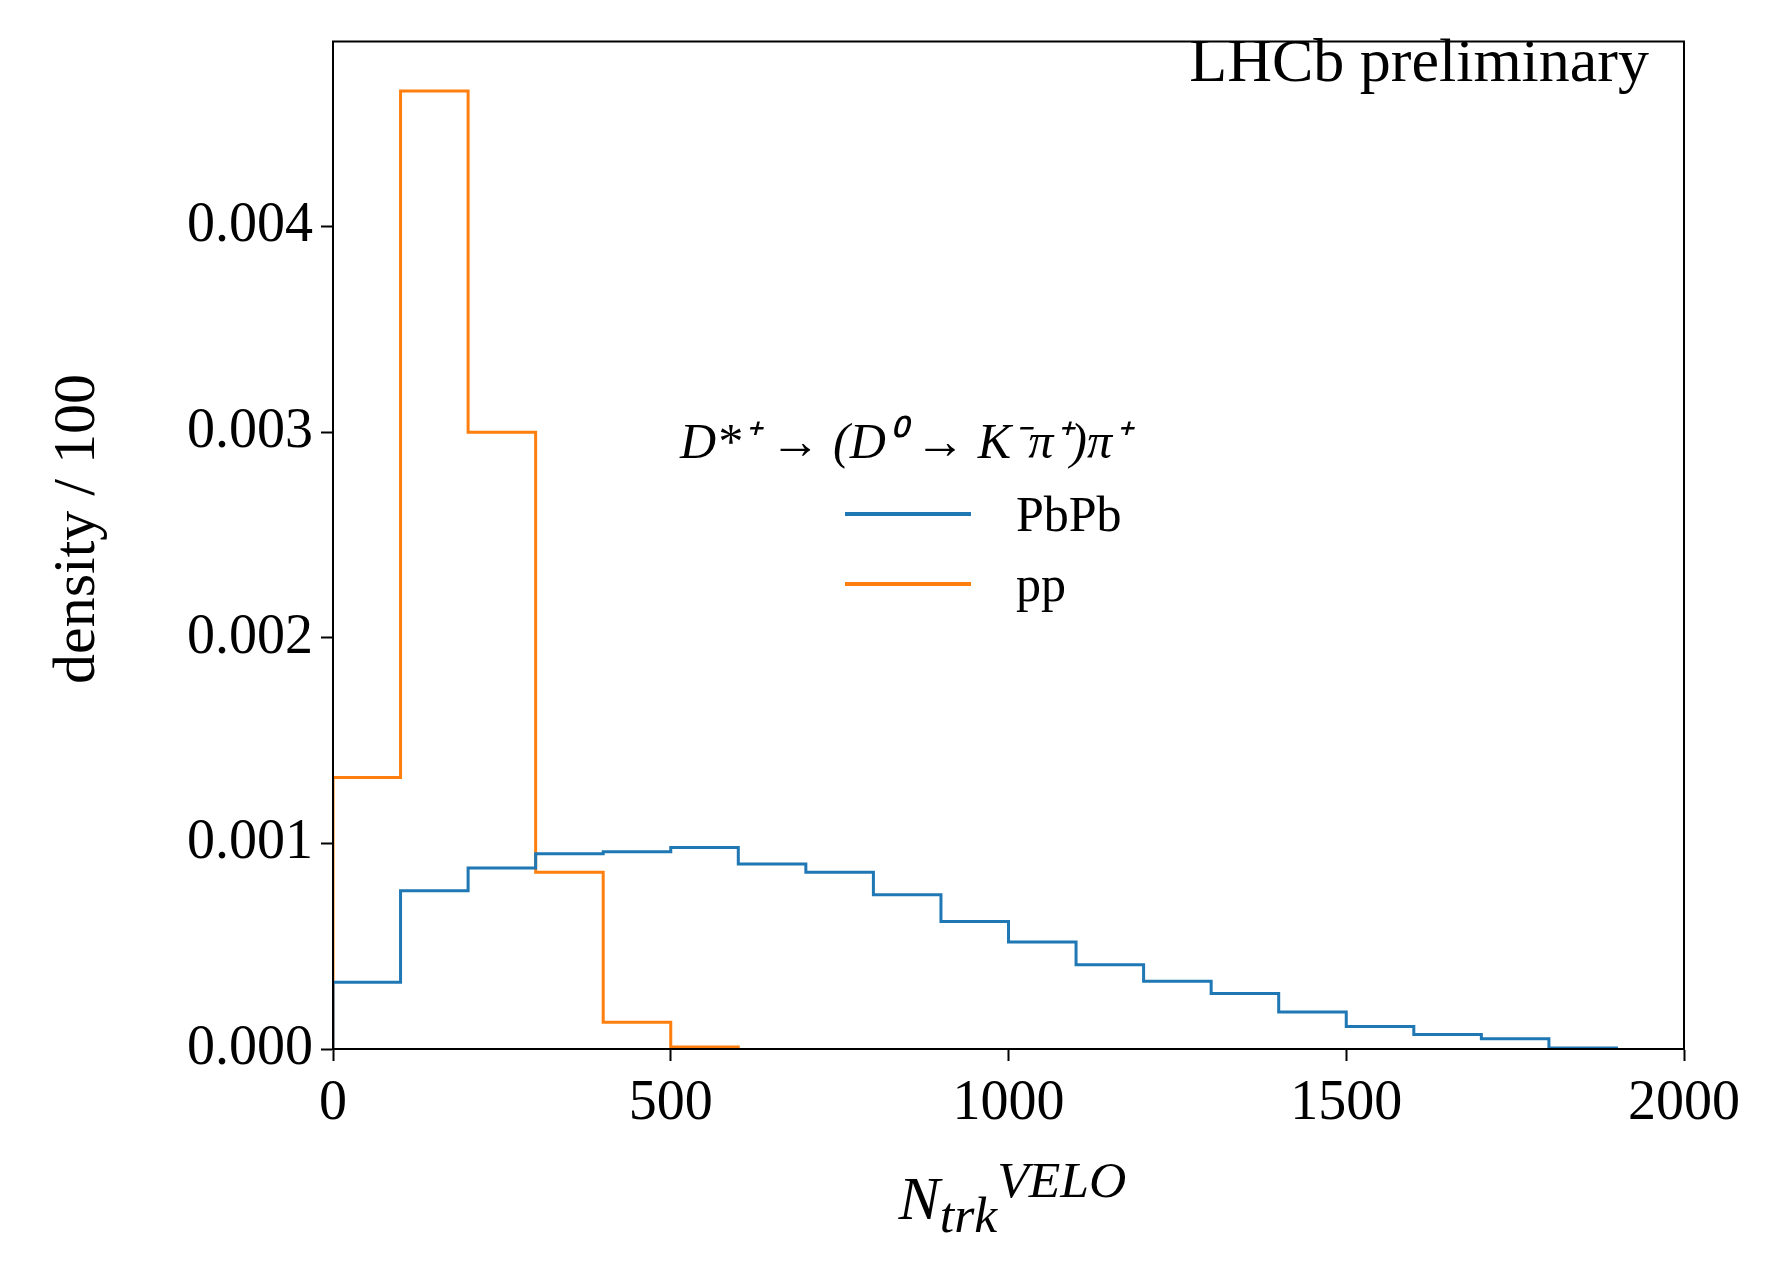 The image size is (1777, 1276). I want to click on y-axis-title: density / 100, so click(74, 529).